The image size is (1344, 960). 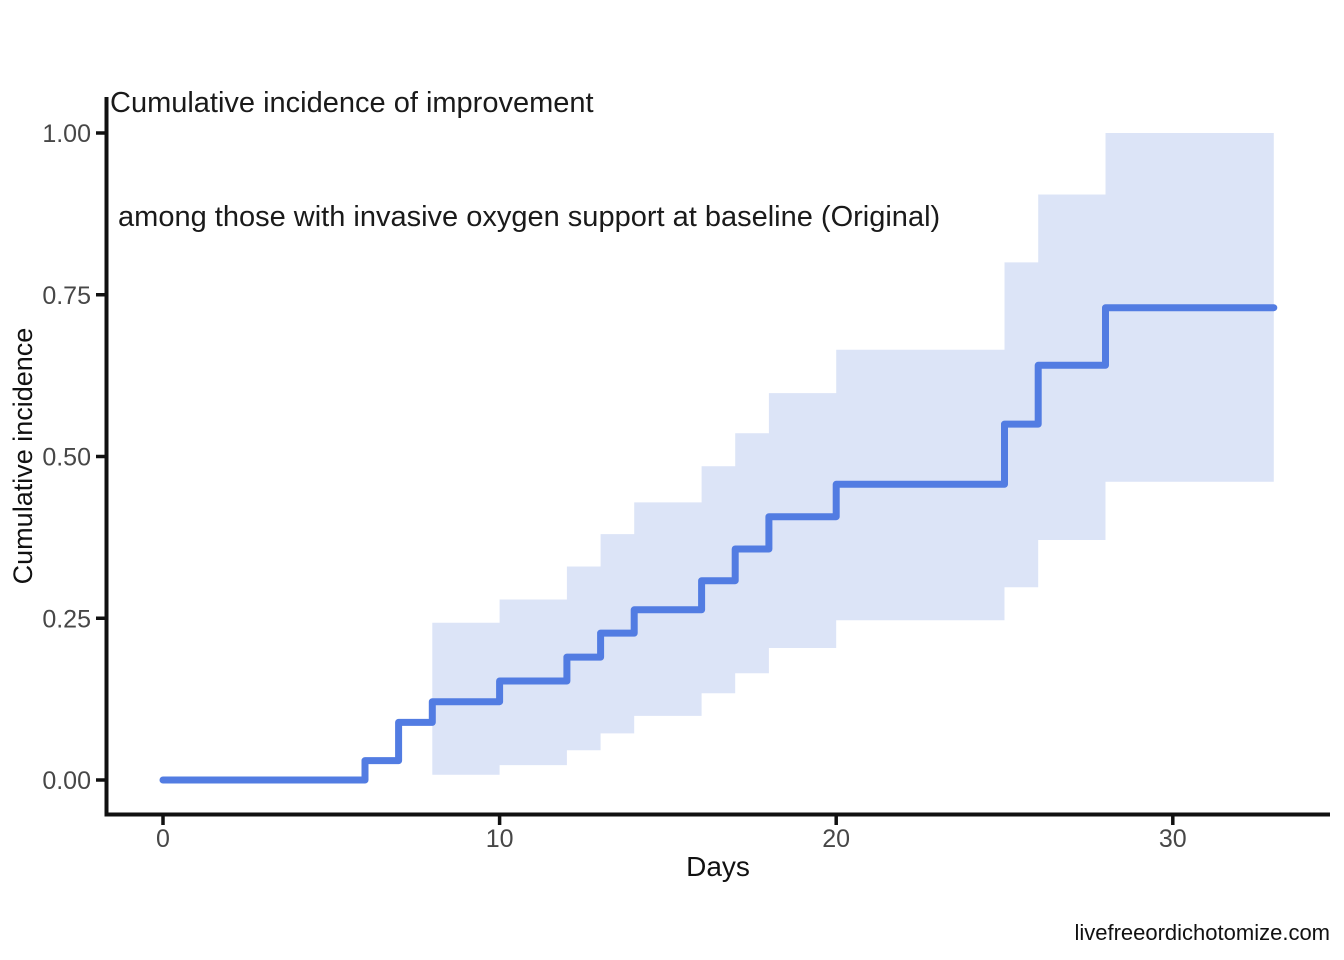 What do you see at coordinates (352, 103) in the screenshot?
I see `chart-title-line1: Cumulative incidence of improvement` at bounding box center [352, 103].